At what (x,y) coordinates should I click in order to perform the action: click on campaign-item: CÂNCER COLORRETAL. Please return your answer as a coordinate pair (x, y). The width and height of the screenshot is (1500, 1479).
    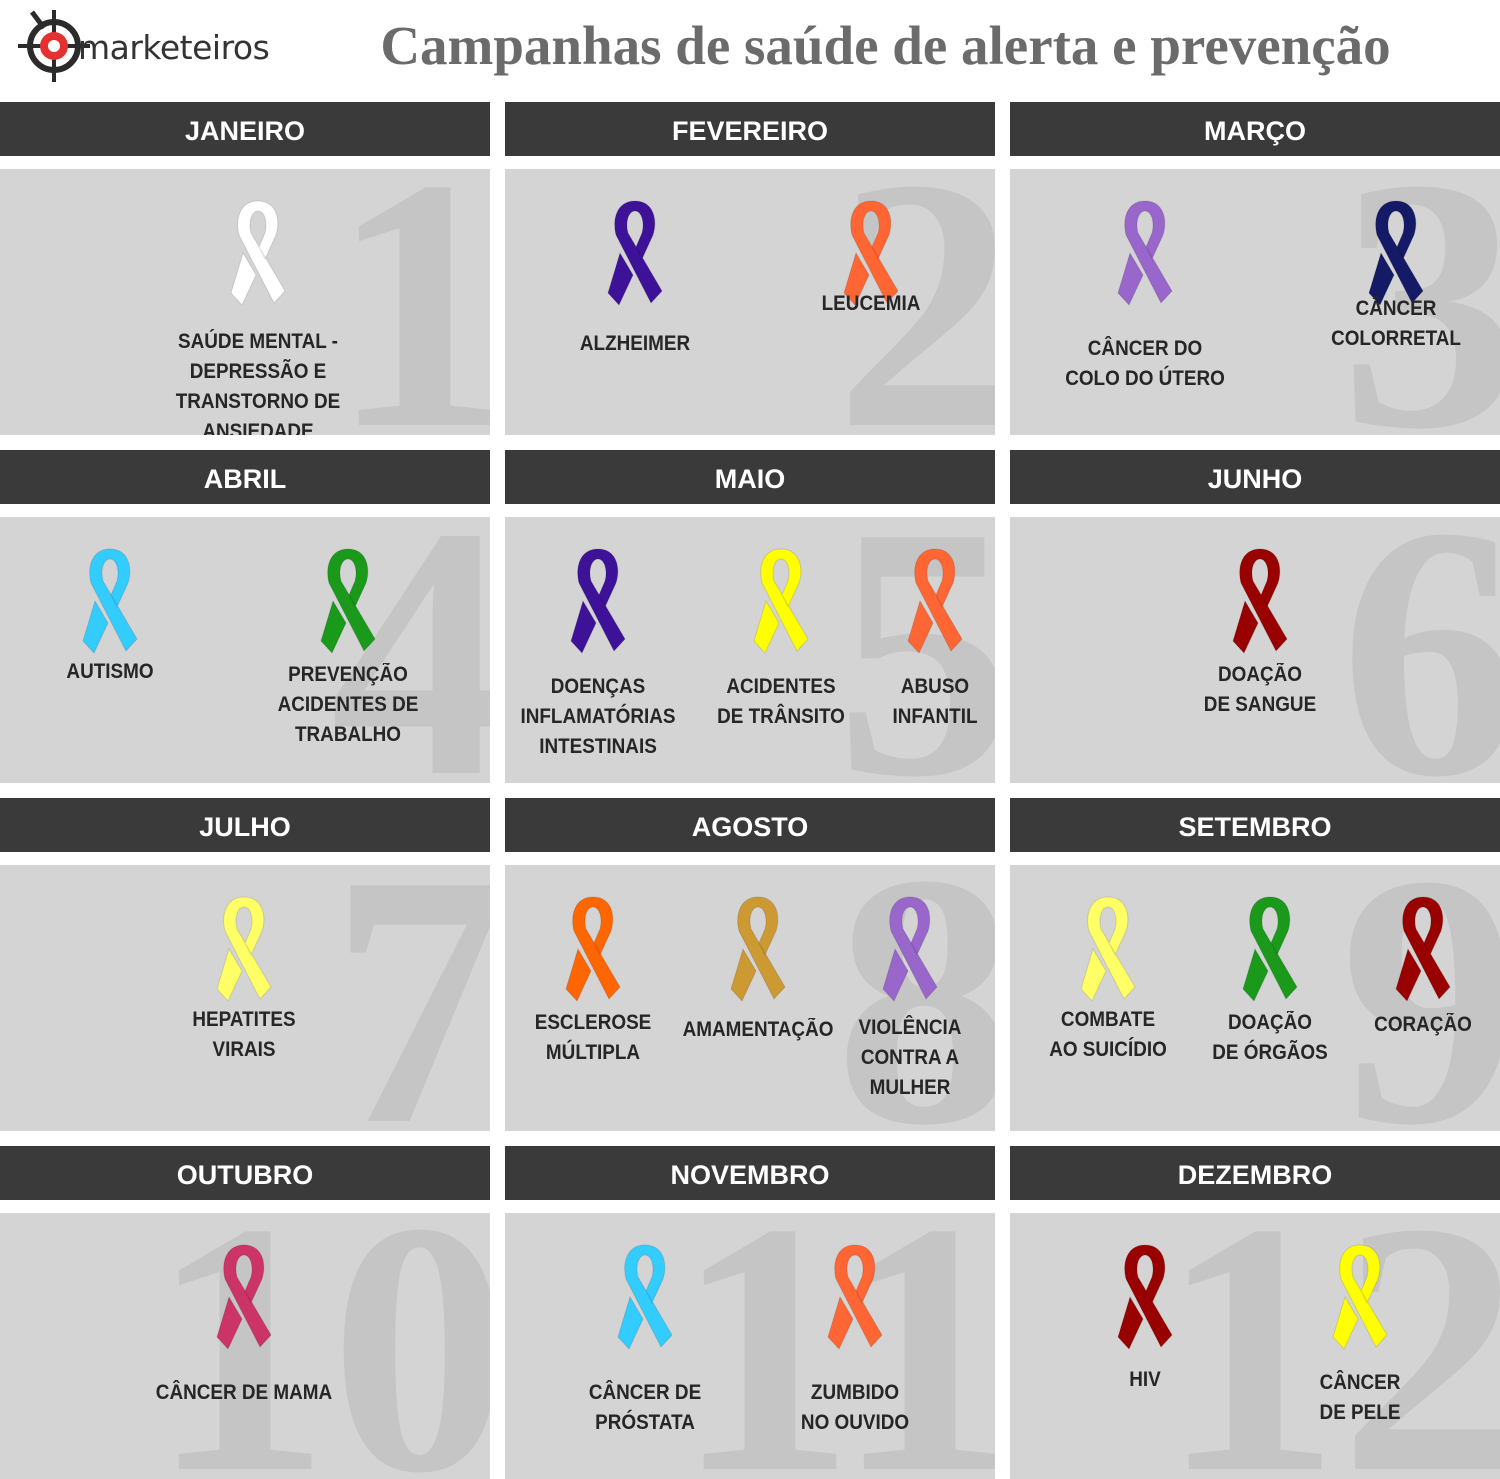
    Looking at the image, I should click on (1396, 302).